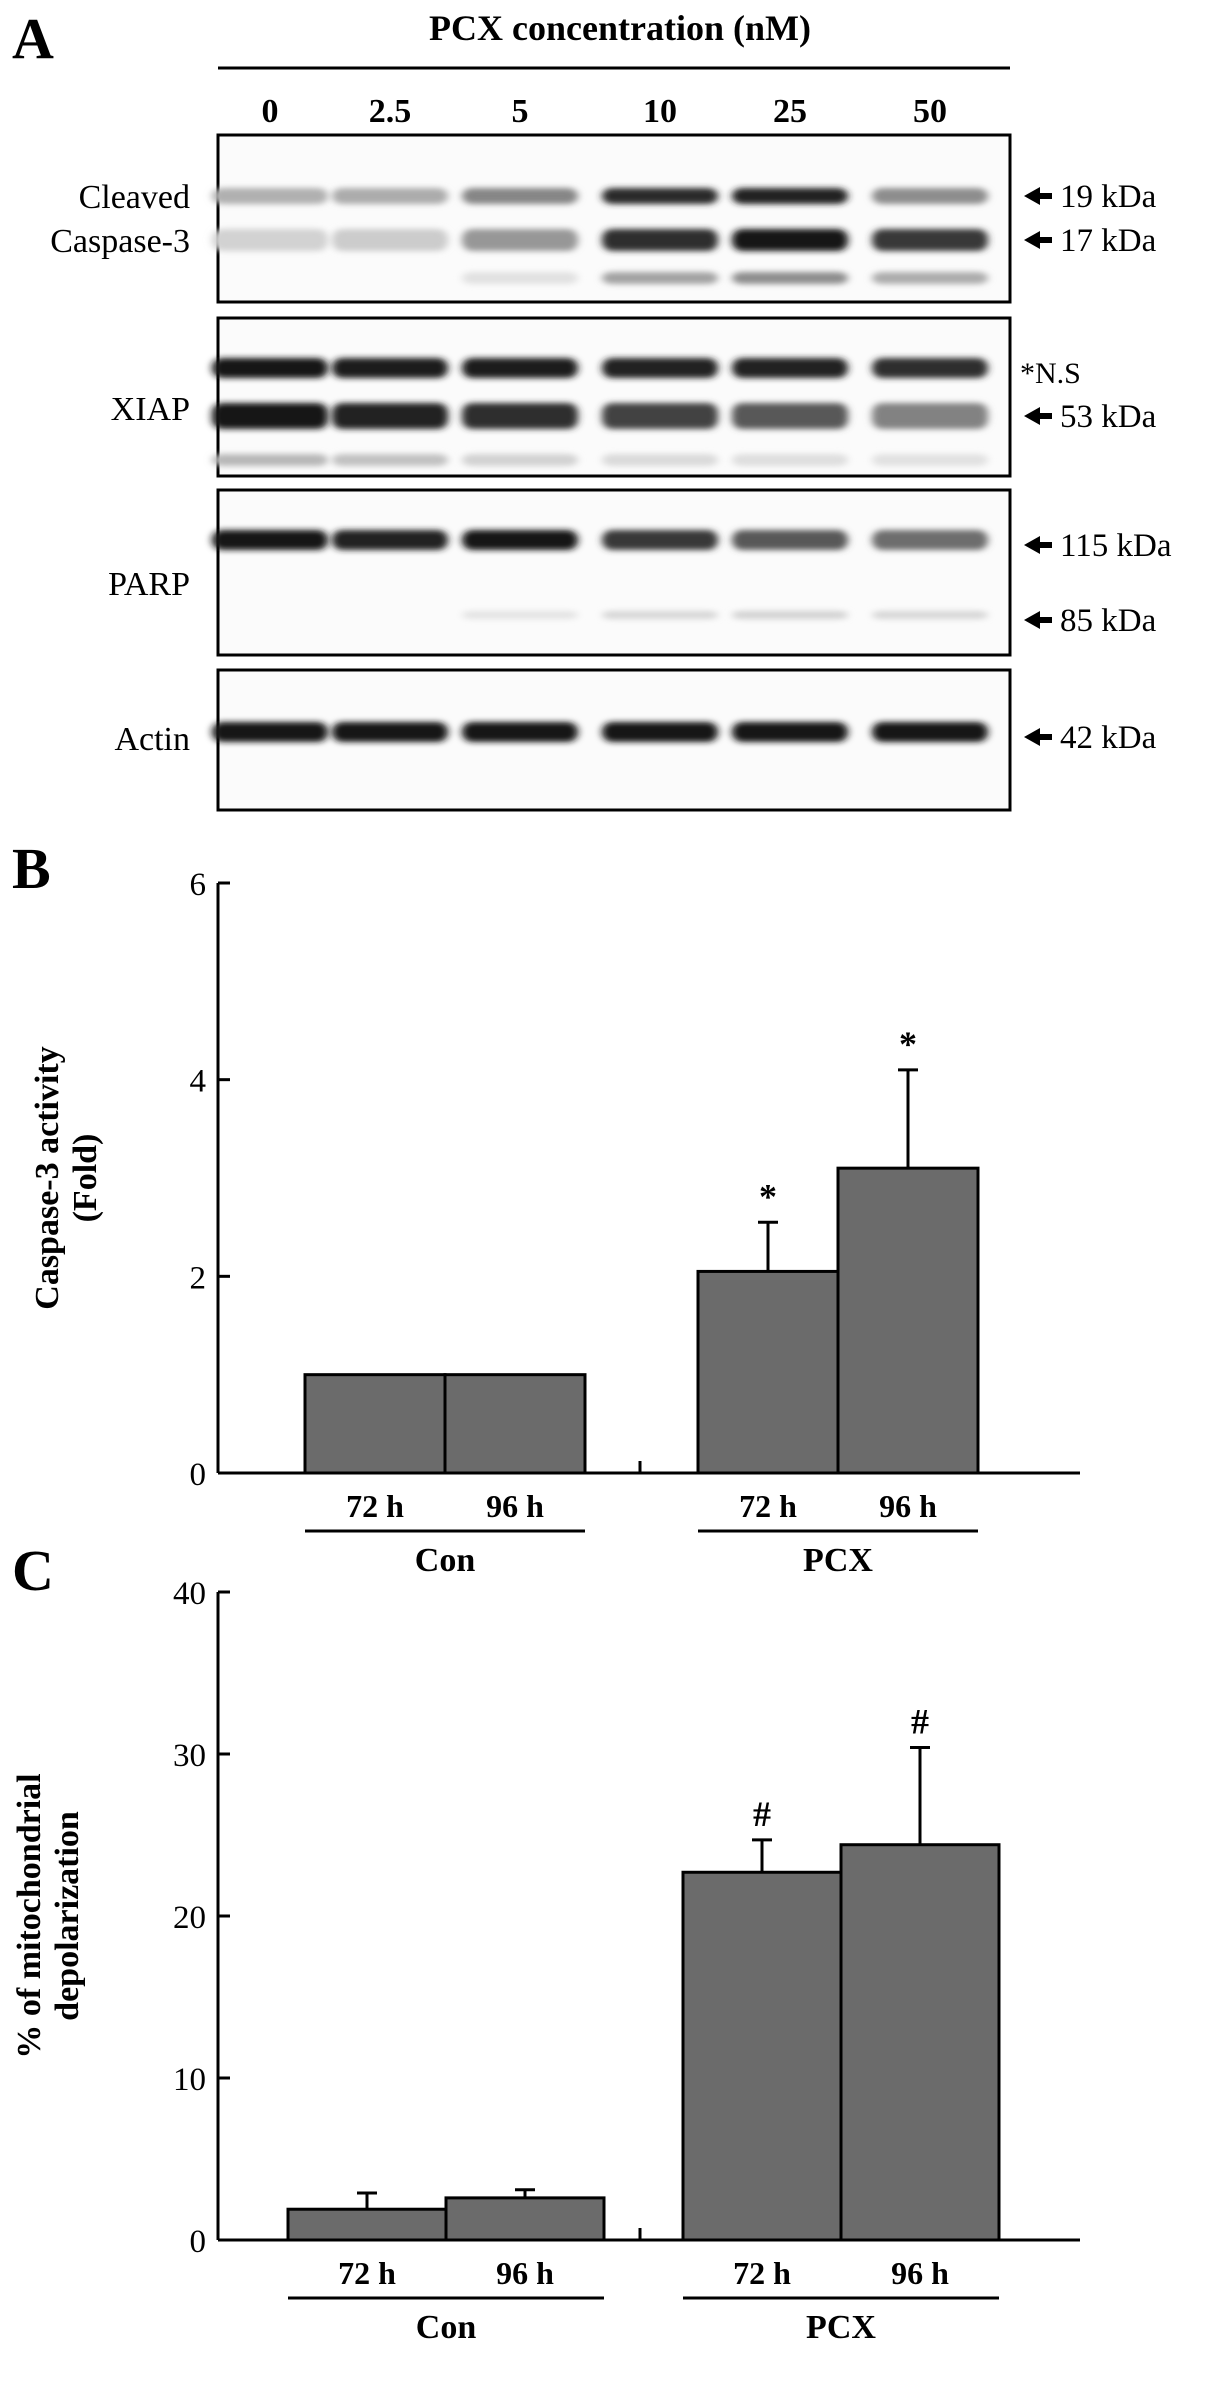  Describe the element at coordinates (1108, 621) in the screenshot. I see `marker-label: 85 kDa` at that location.